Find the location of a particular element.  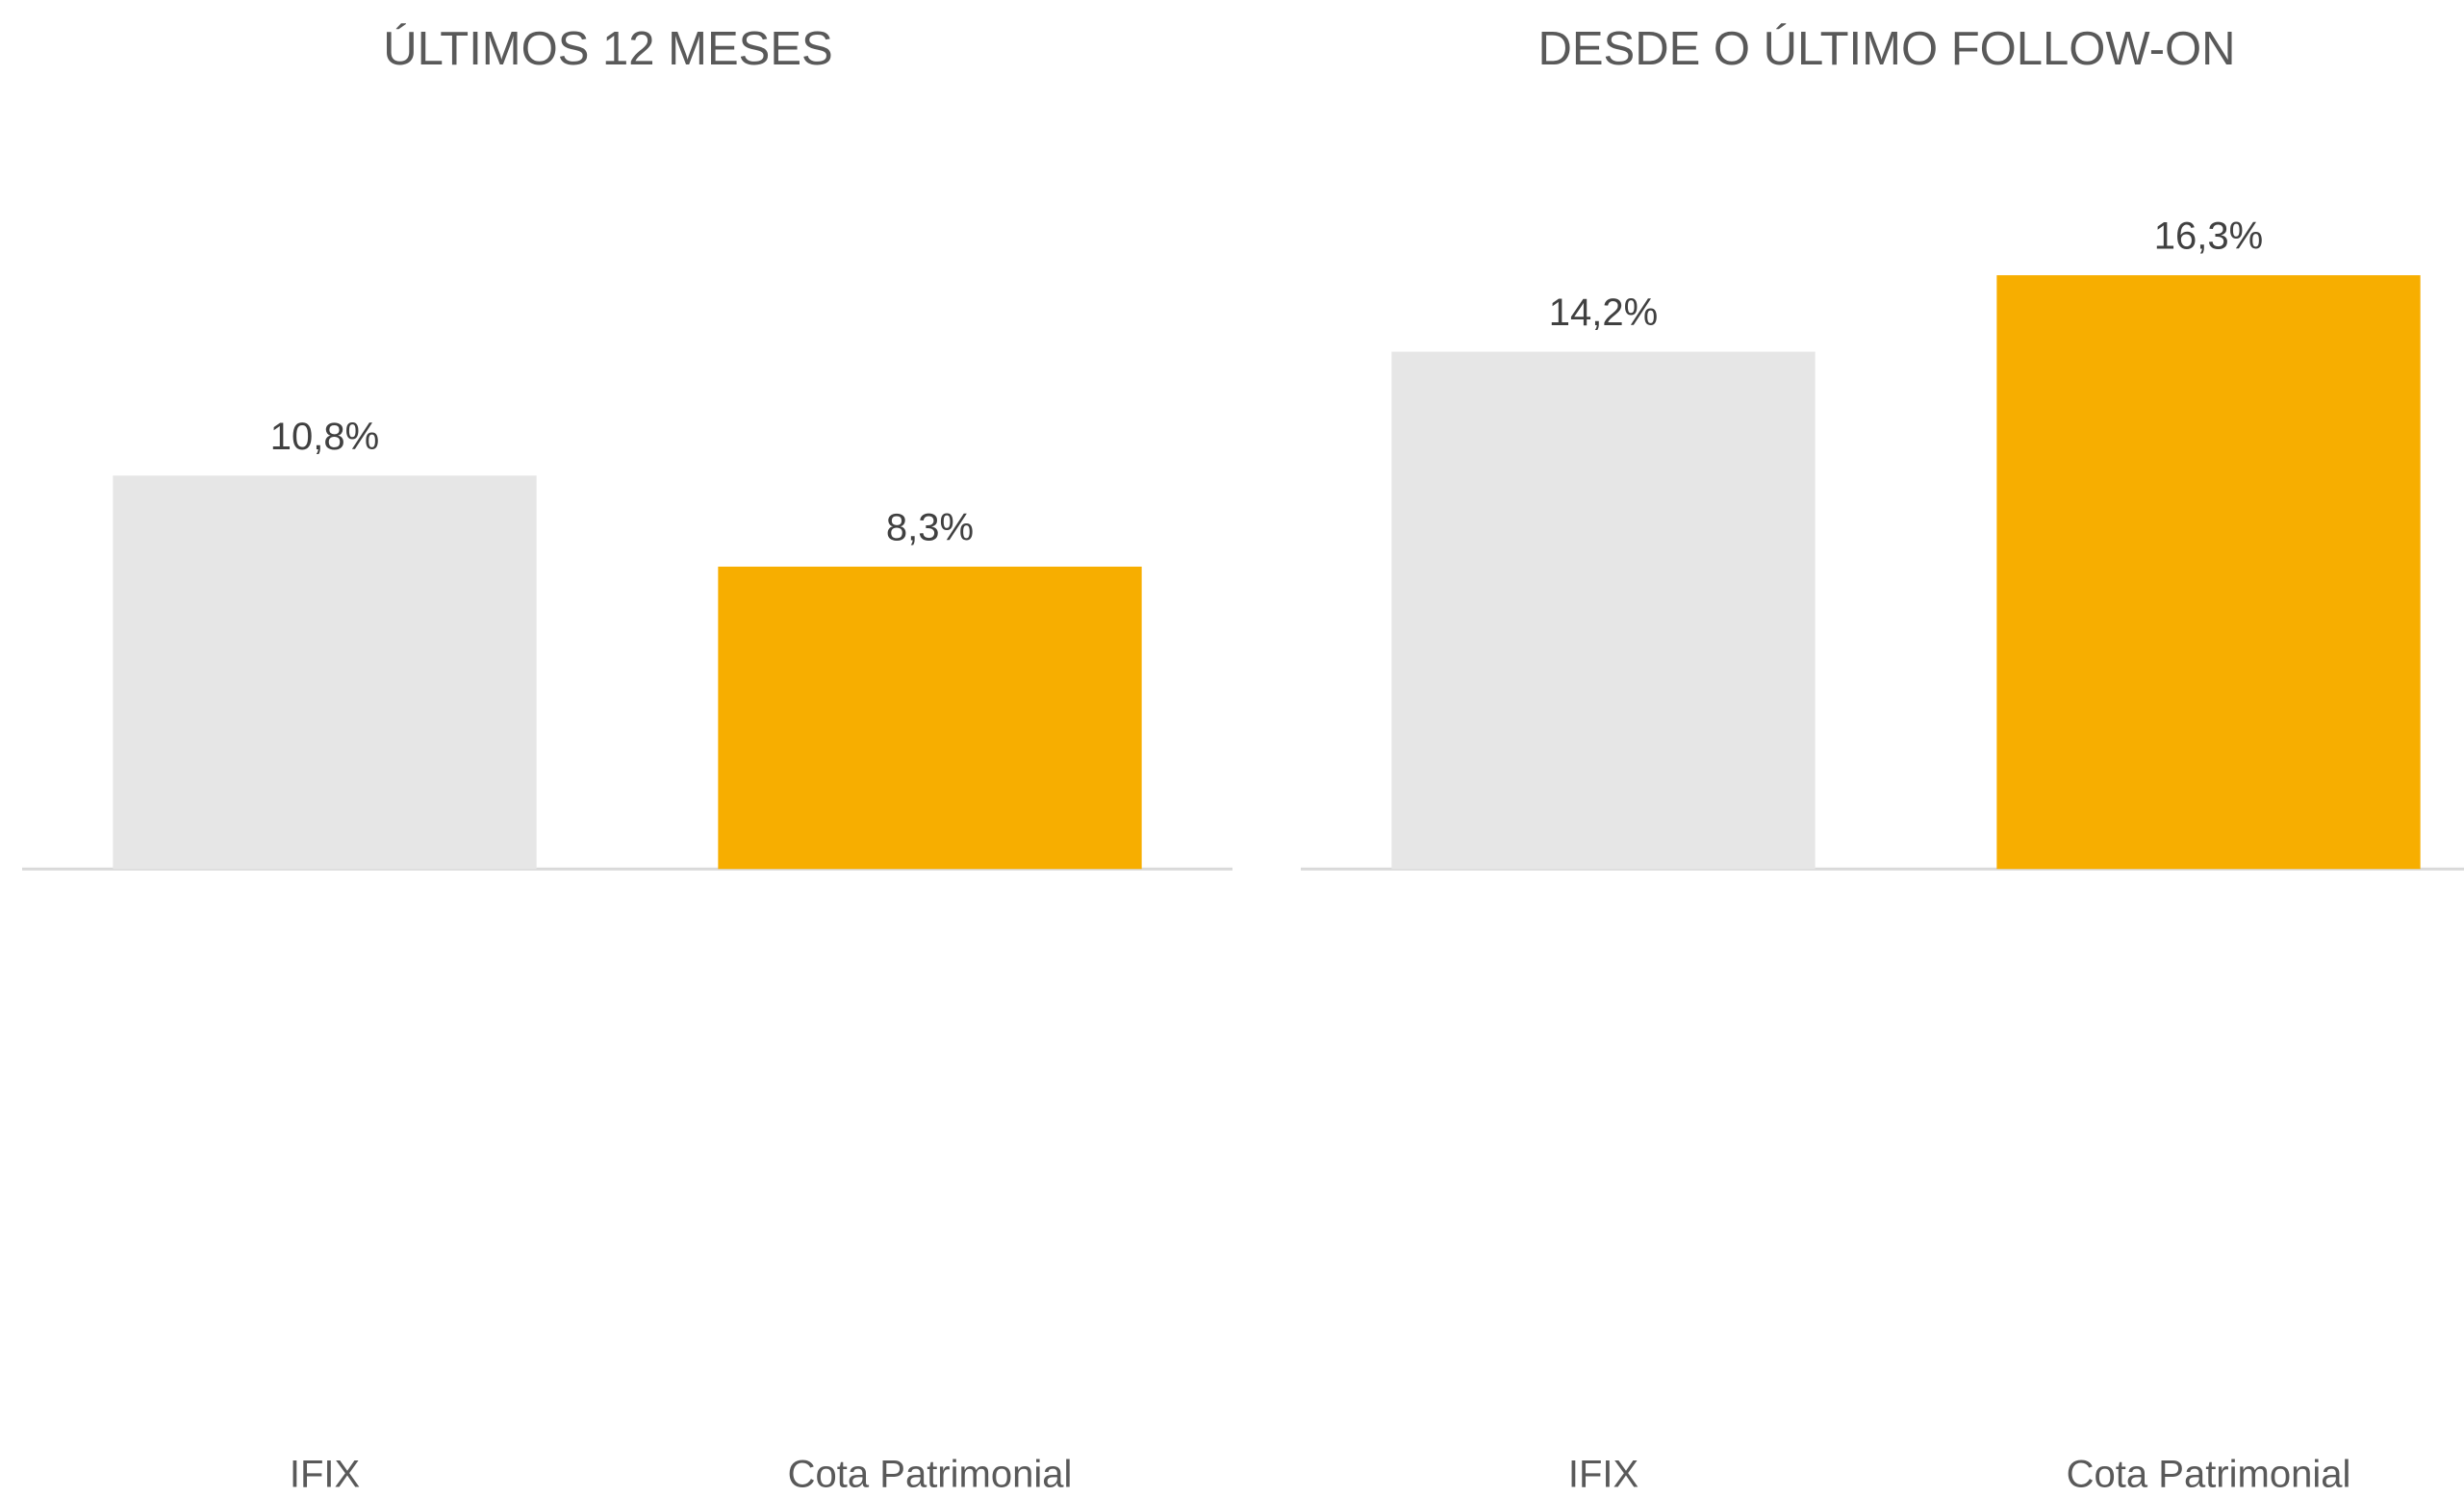

chart-title: ÚLTIMOS 12 MESES is located at coordinates (607, 49).